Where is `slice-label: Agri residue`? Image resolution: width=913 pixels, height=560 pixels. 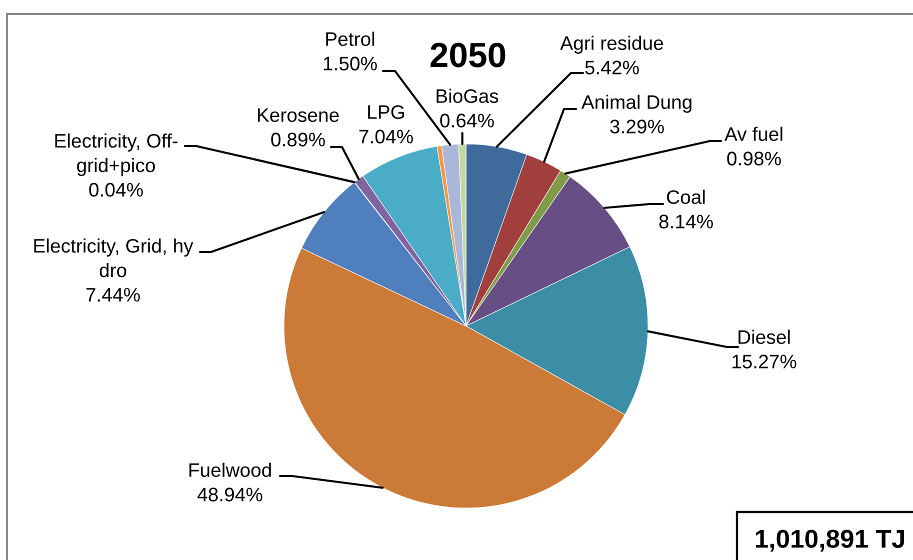 slice-label: Agri residue is located at coordinates (612, 45).